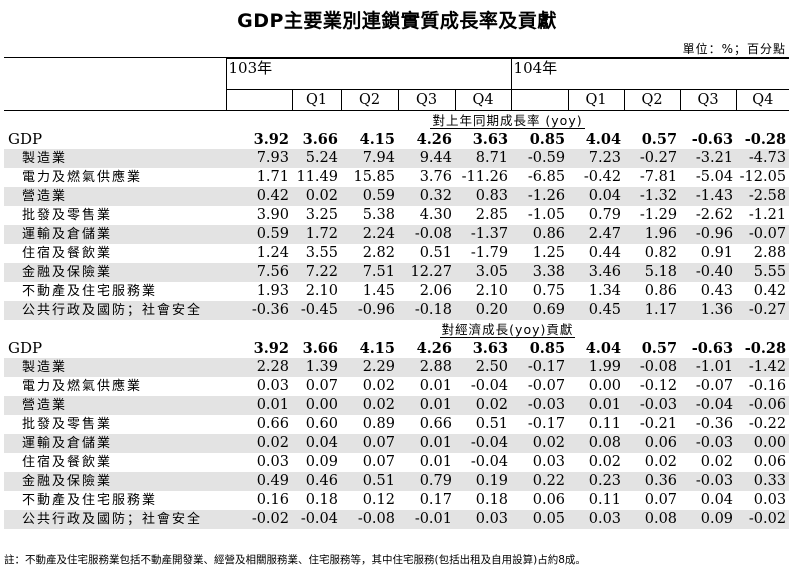 The image size is (794, 572). I want to click on value-cell: 0.66, so click(272, 424).